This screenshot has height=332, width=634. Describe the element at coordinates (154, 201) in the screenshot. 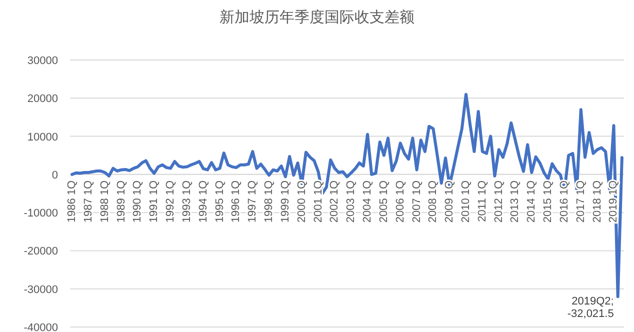

I see `x-tick-label: 1991 1Q` at that location.